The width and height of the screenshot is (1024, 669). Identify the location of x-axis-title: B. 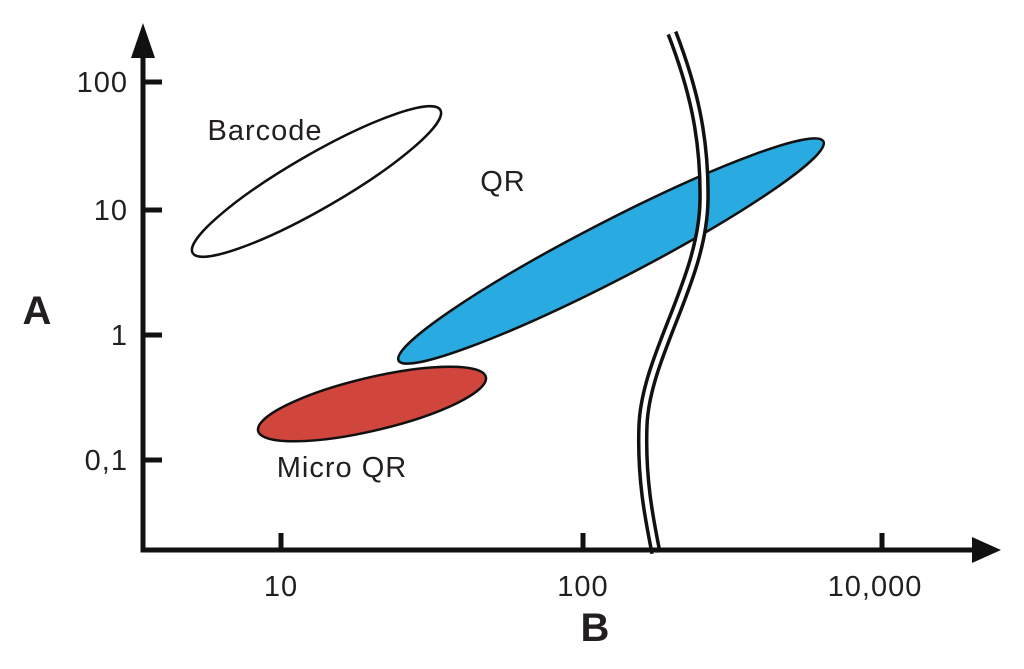
(595, 628).